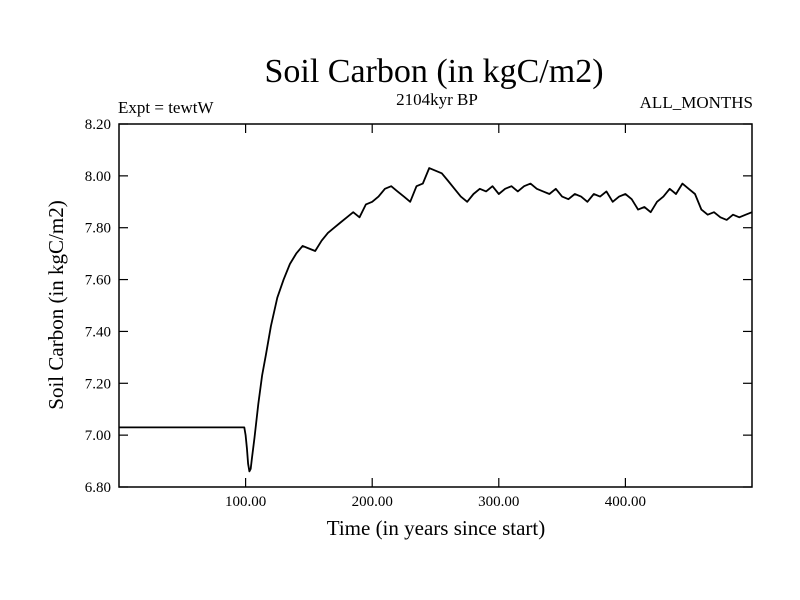  What do you see at coordinates (437, 99) in the screenshot?
I see `period-label: 2104kyr BP` at bounding box center [437, 99].